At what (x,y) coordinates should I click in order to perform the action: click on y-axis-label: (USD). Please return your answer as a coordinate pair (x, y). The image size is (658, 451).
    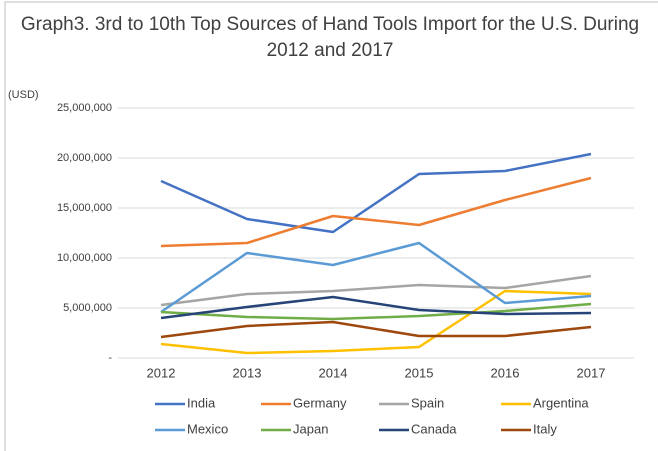
    Looking at the image, I should click on (23, 95).